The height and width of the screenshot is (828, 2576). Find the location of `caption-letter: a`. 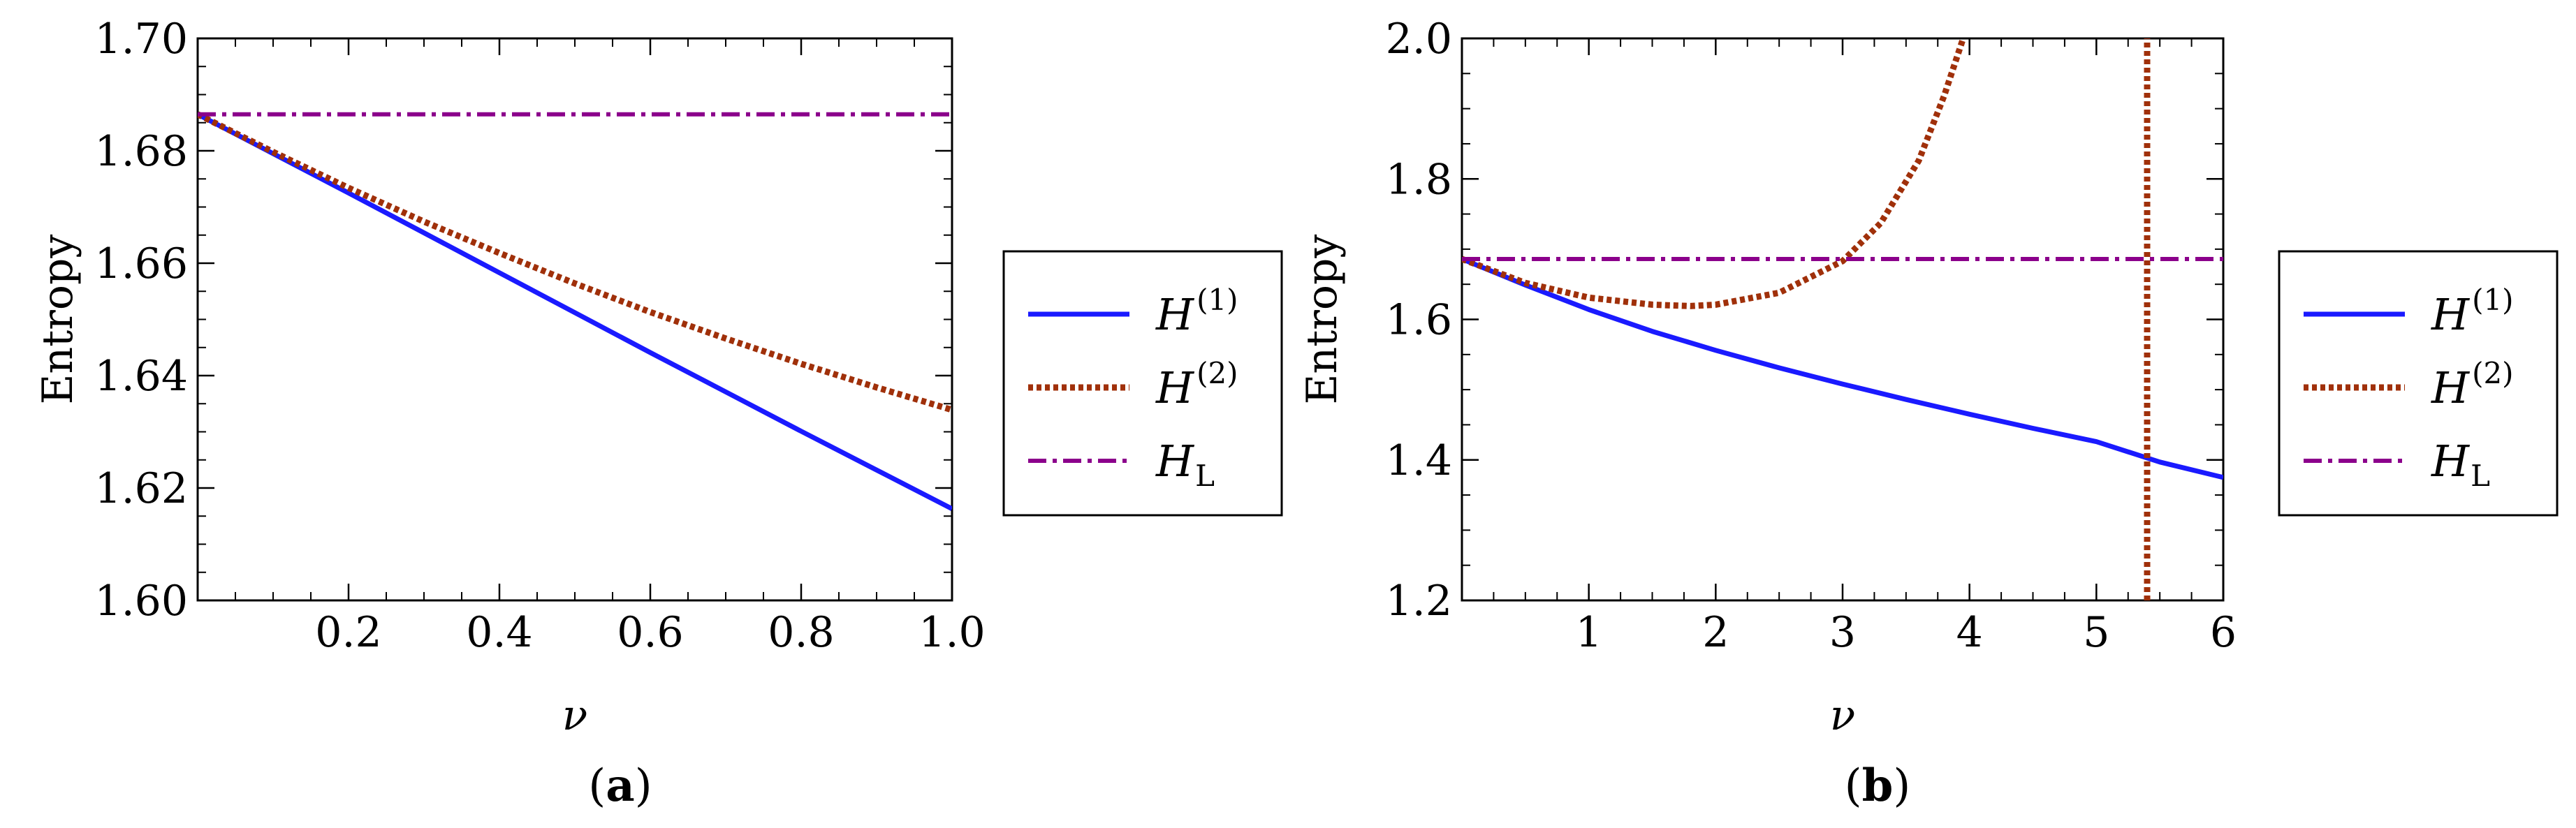

caption-letter: a is located at coordinates (620, 786).